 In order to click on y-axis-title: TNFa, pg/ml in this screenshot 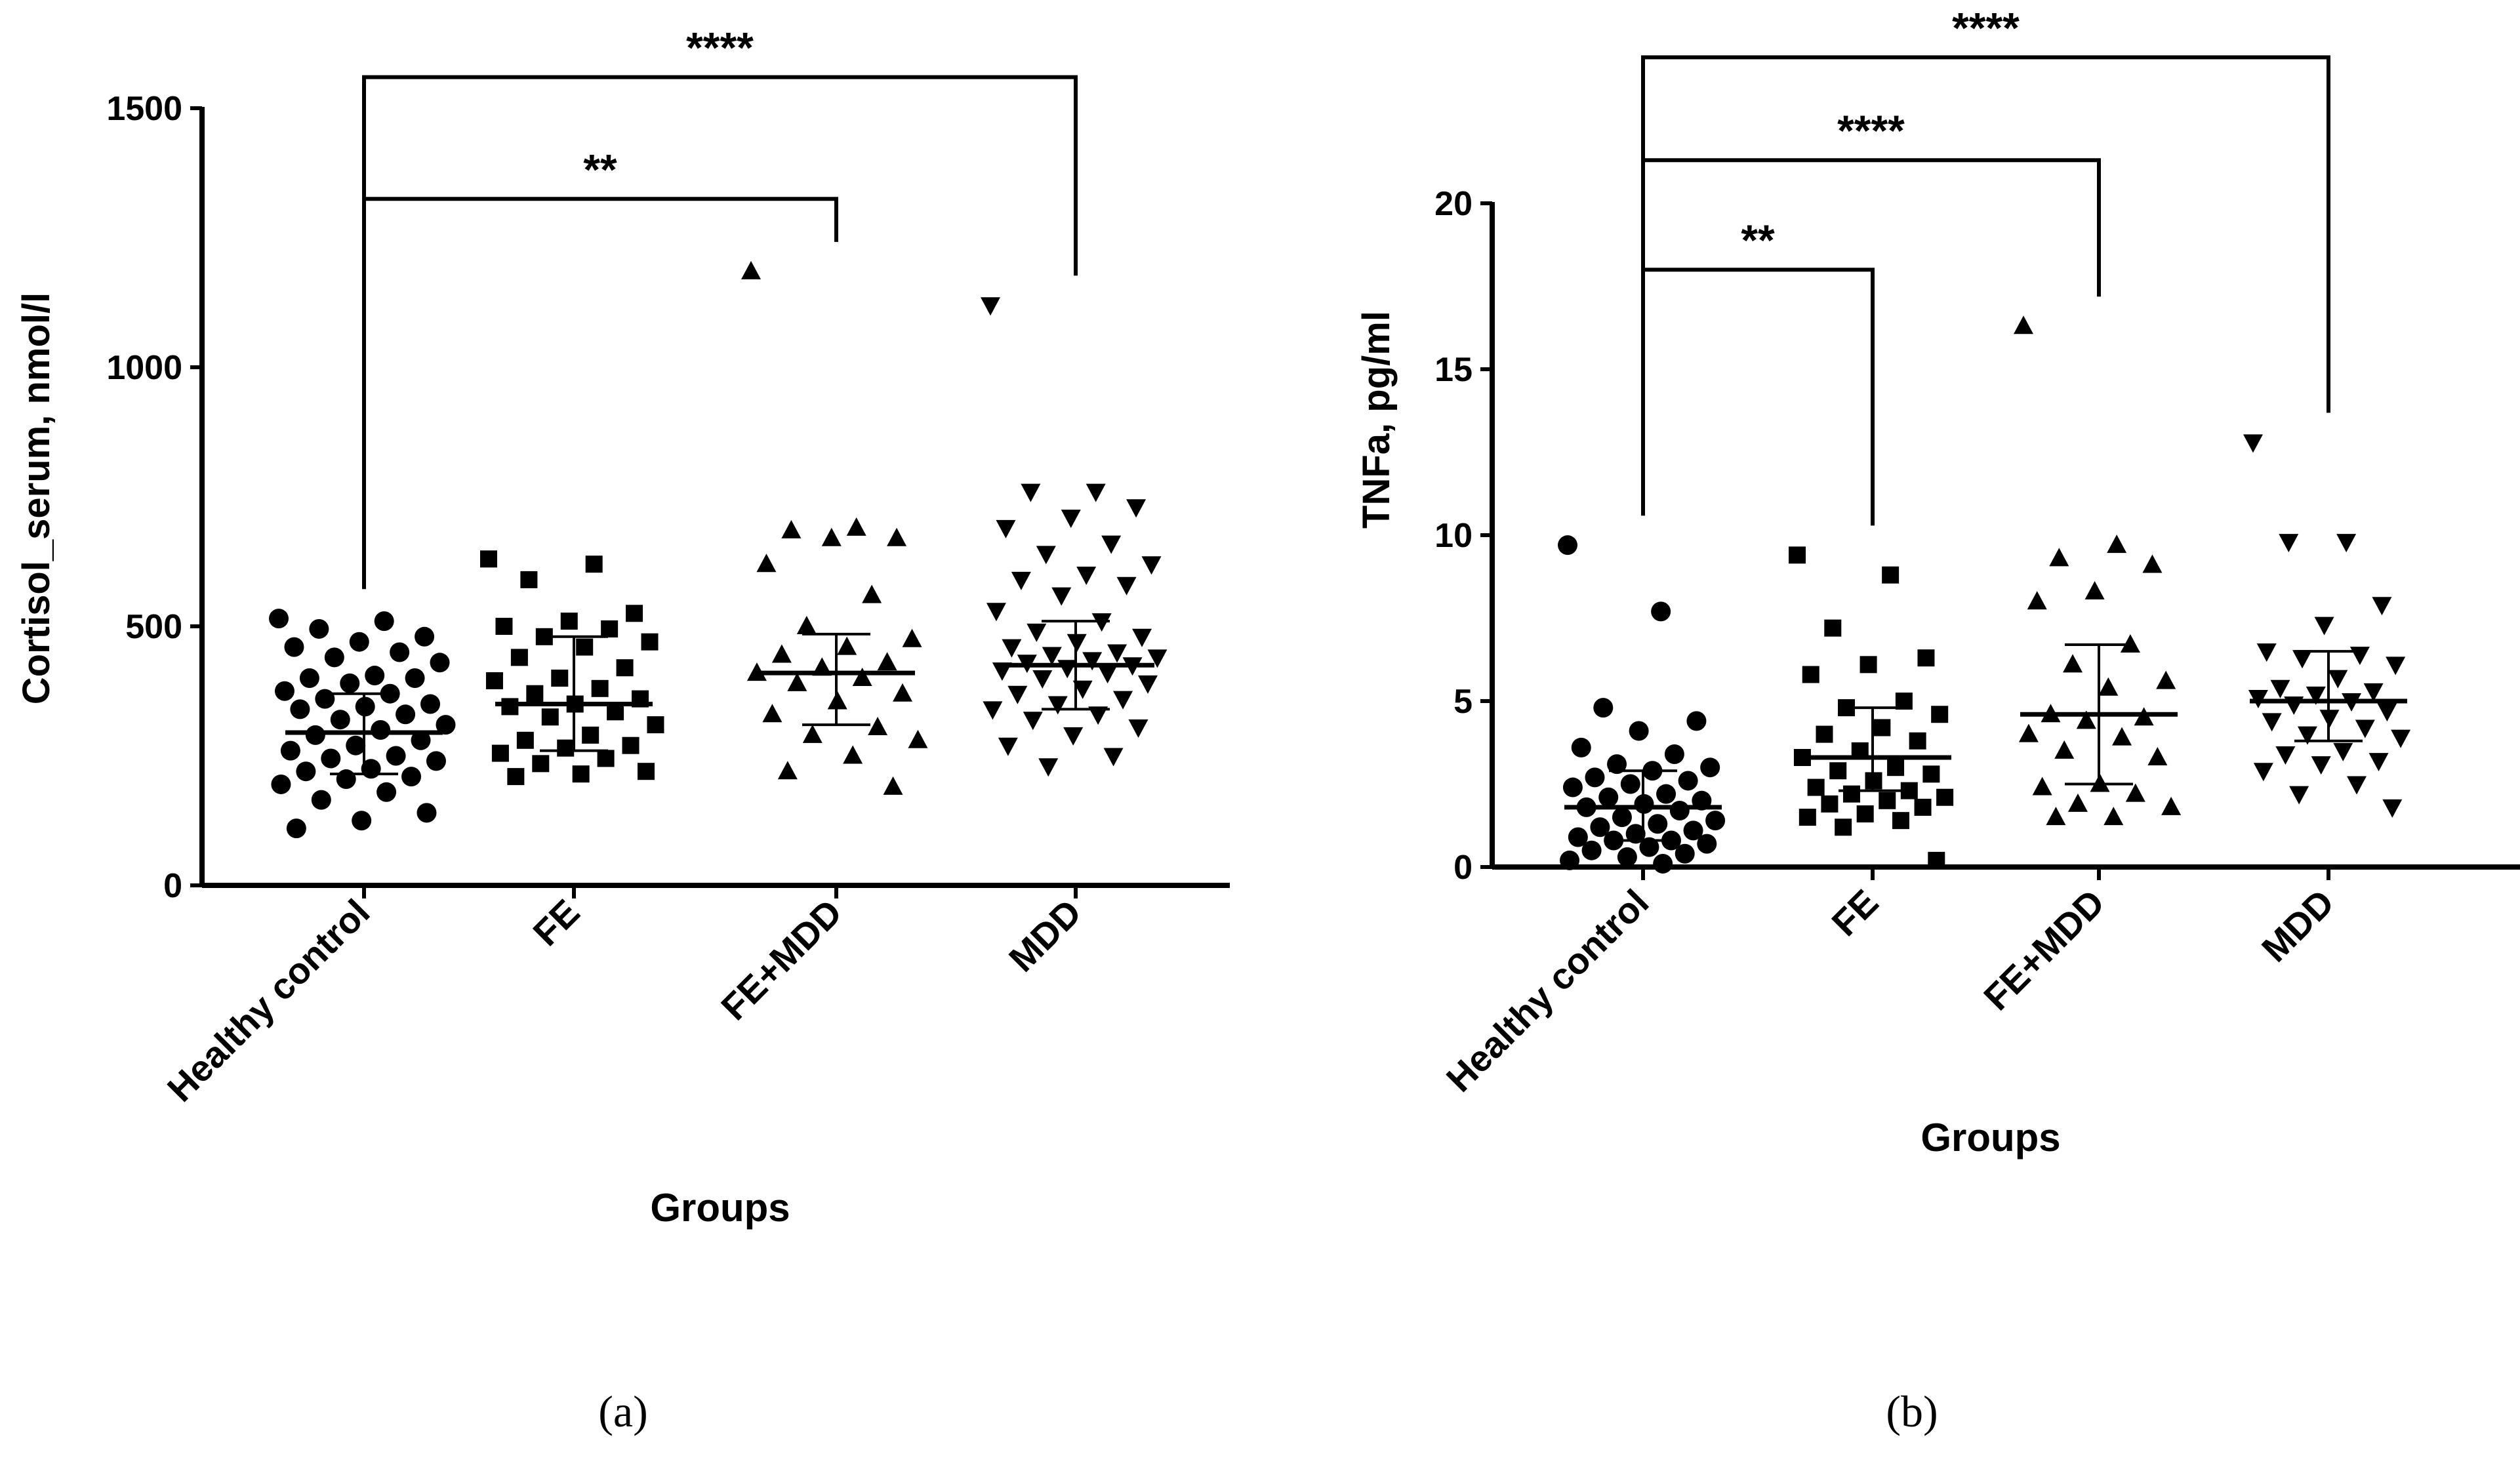, I will do `click(1376, 420)`.